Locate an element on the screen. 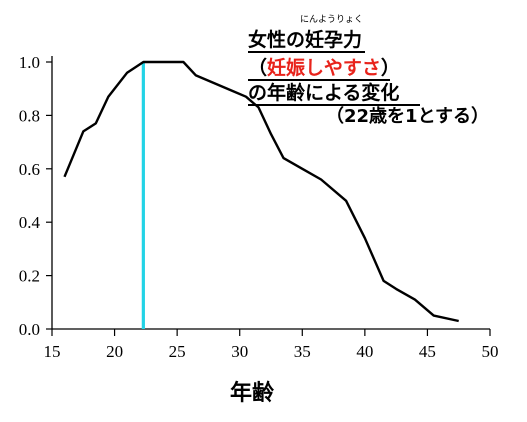 The height and width of the screenshot is (422, 527). title-line-4: （22歳を1とする） is located at coordinates (407, 116).